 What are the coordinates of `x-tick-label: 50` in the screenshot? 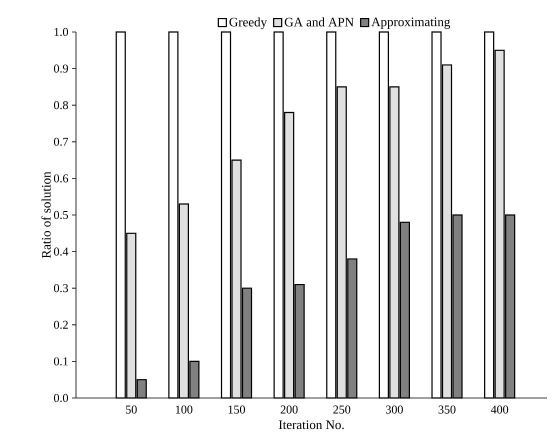 It's located at (131, 410).